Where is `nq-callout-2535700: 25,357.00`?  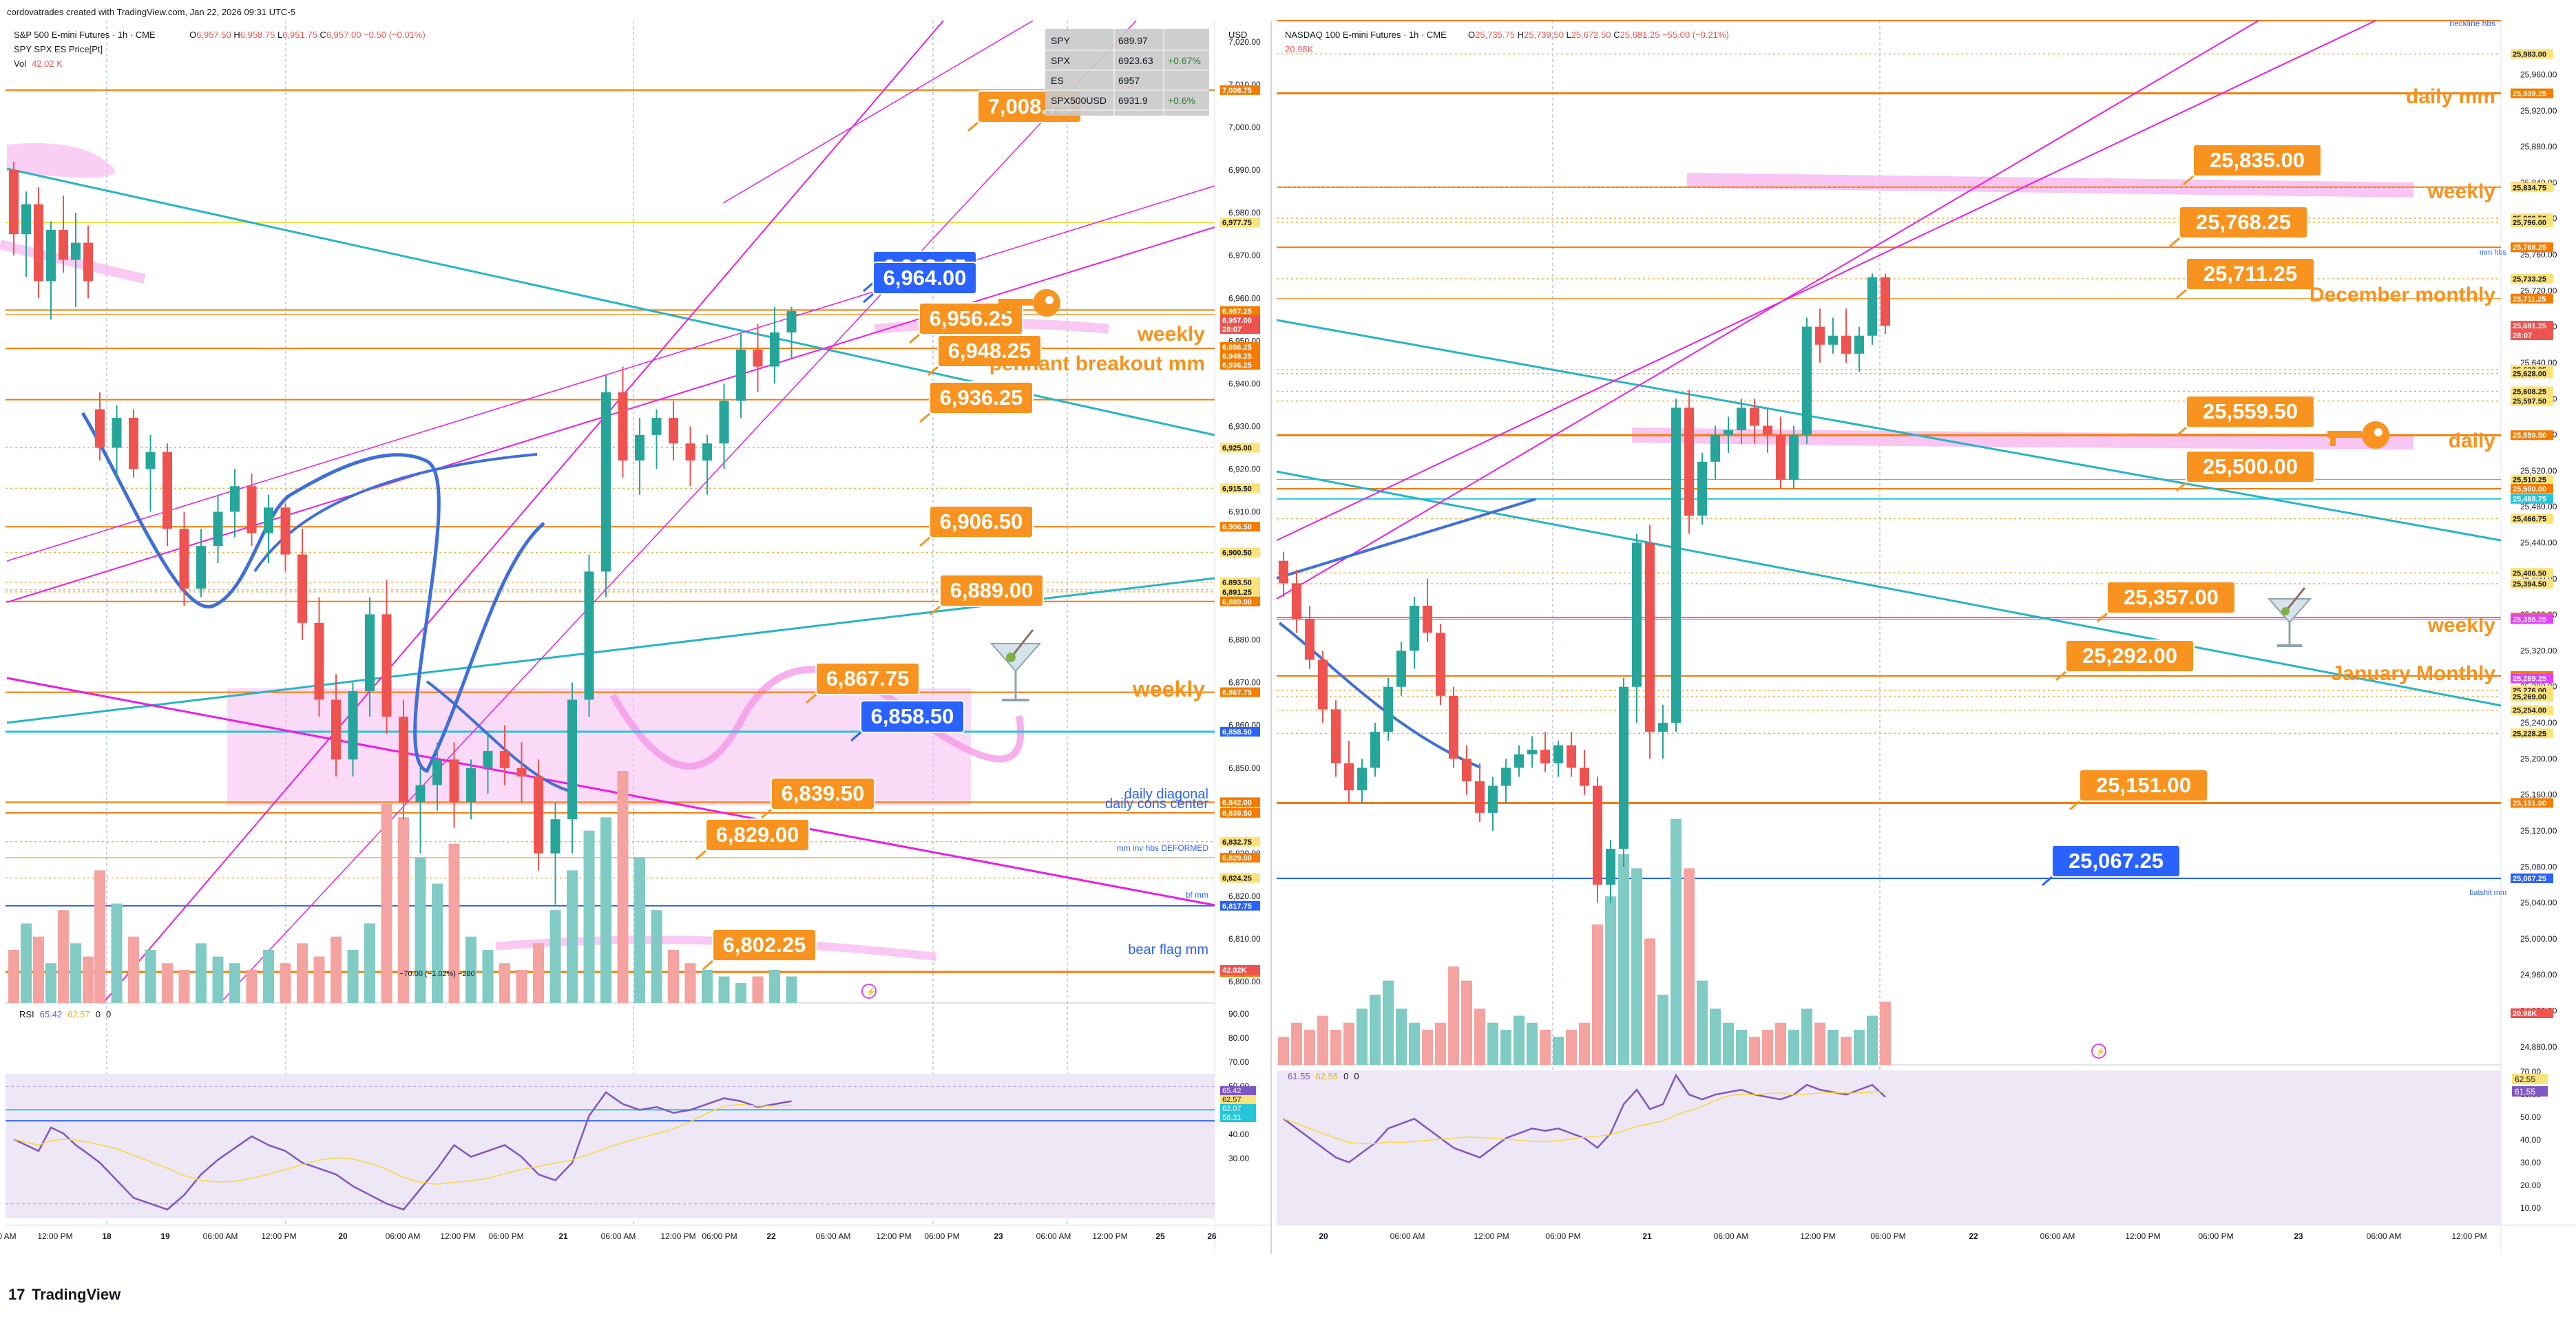
nq-callout-2535700: 25,357.00 is located at coordinates (2166, 602).